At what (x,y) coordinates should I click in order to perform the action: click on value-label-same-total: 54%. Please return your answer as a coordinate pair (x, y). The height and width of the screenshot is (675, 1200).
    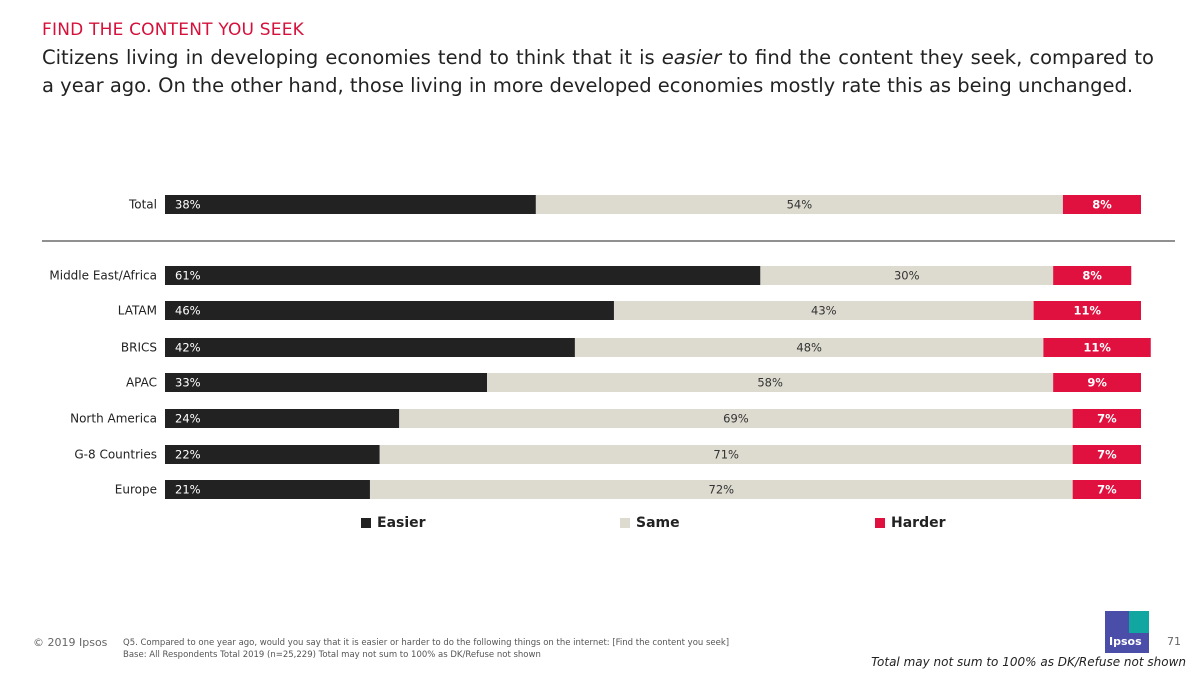
    Looking at the image, I should click on (800, 205).